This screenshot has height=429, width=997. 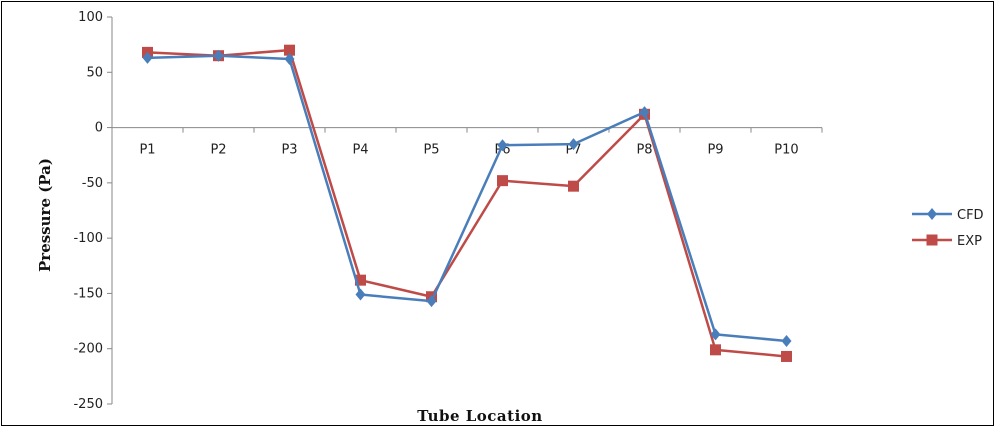 I want to click on y-axis-title: Pressure (Pa), so click(x=45, y=215).